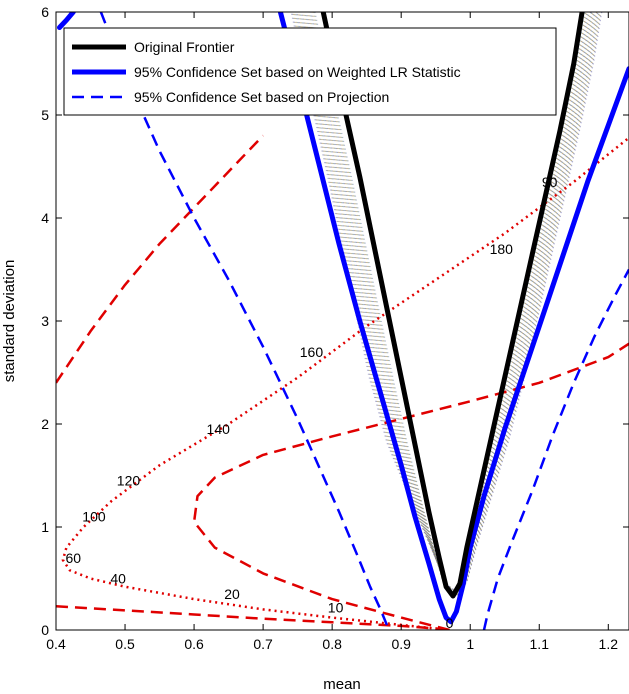  I want to click on annotation-label: 0, so click(450, 623).